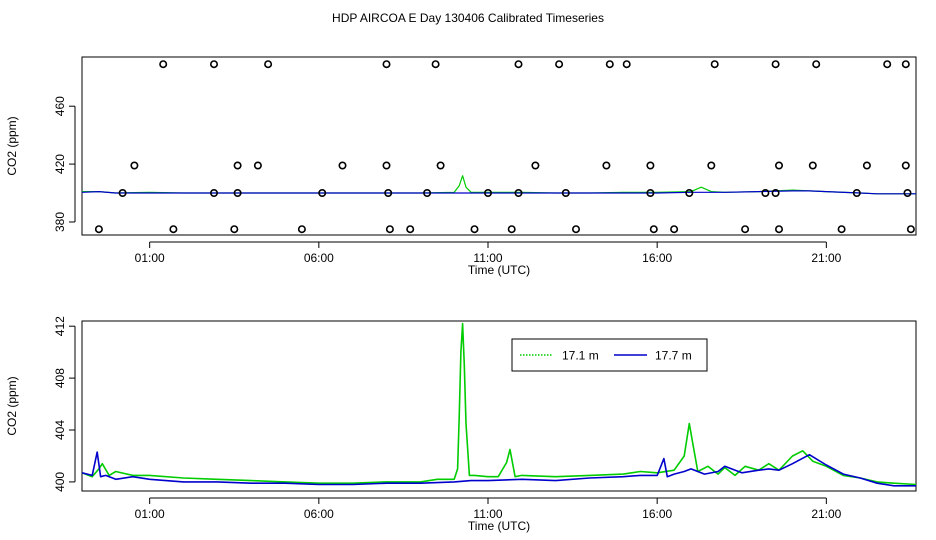 The image size is (936, 540). What do you see at coordinates (60, 482) in the screenshot?
I see `bottom-y-tick-label: 400` at bounding box center [60, 482].